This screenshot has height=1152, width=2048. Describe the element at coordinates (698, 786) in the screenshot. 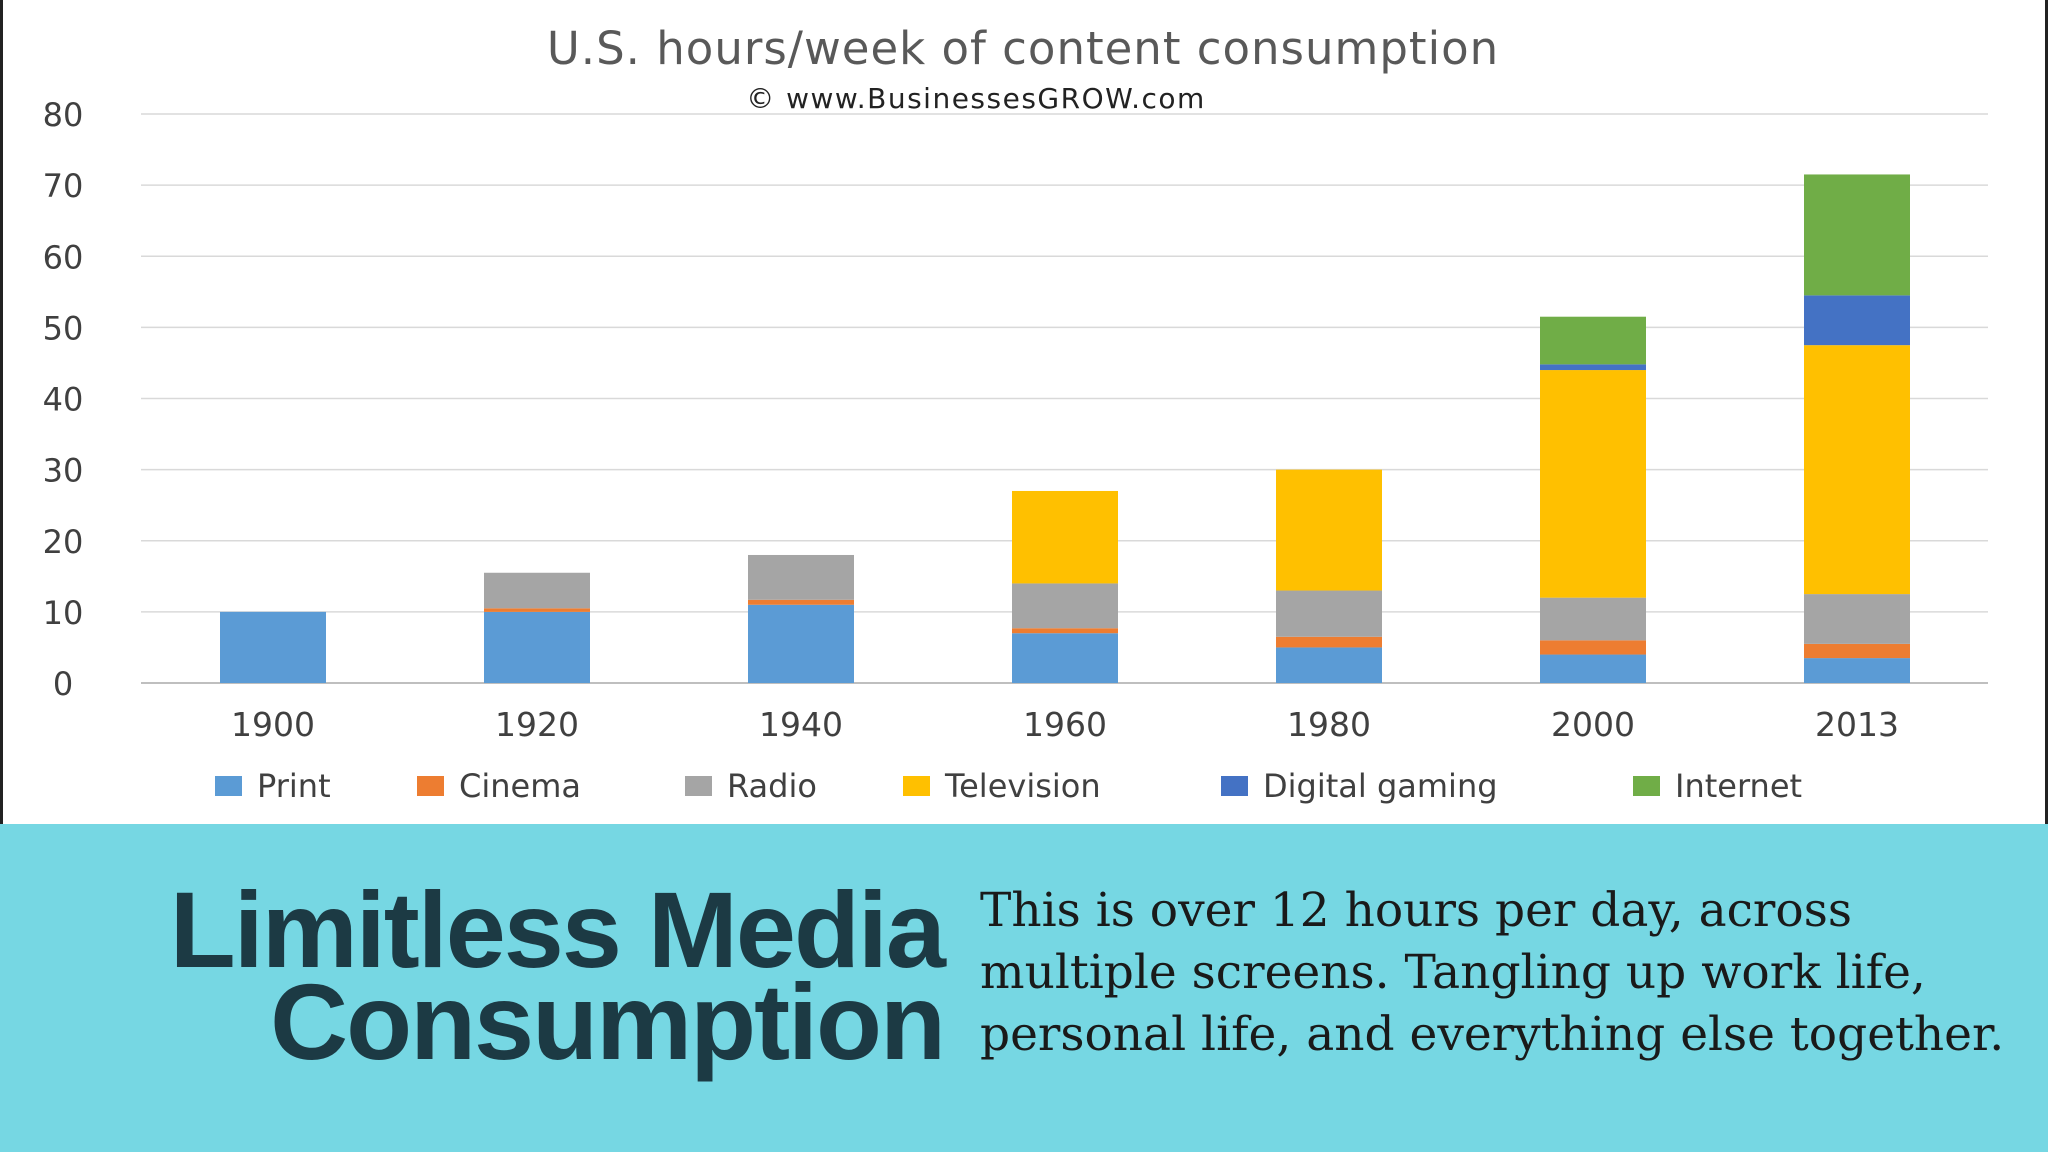

I see `legend-swatch-radio` at that location.